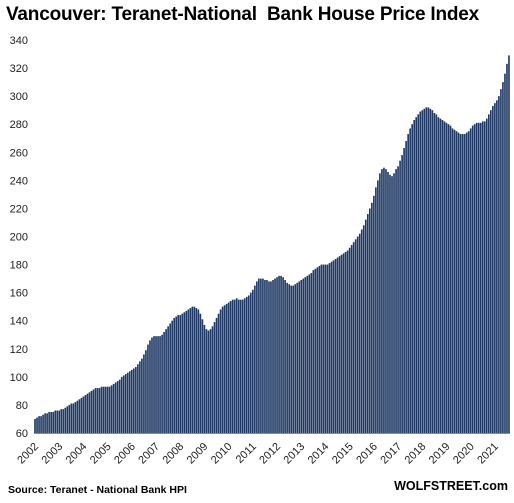 The image size is (514, 503). I want to click on y-tick-label: 340, so click(19, 41).